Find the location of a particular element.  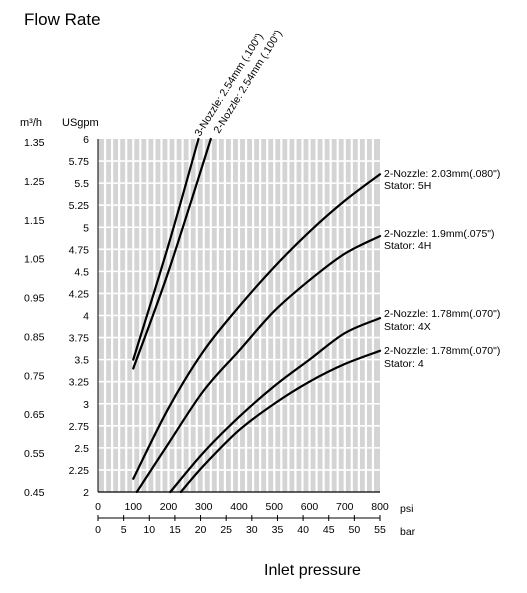

x-tick-label-psi: 400 is located at coordinates (239, 507).